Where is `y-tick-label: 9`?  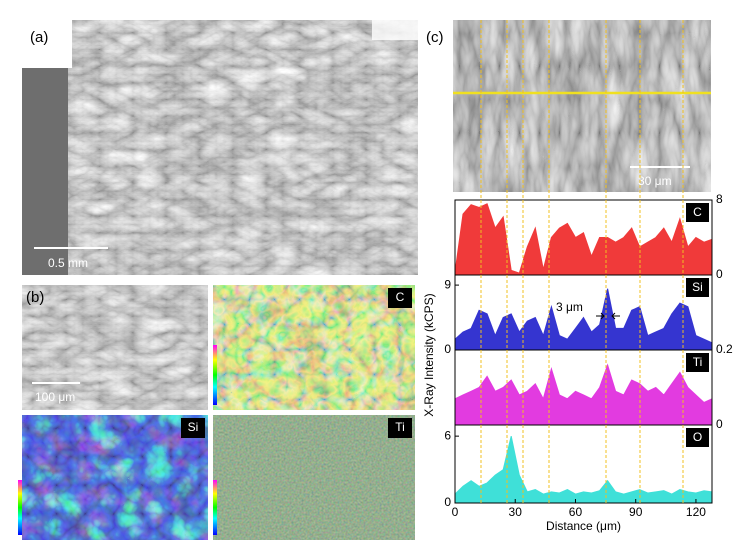
y-tick-label: 9 is located at coordinates (447, 284).